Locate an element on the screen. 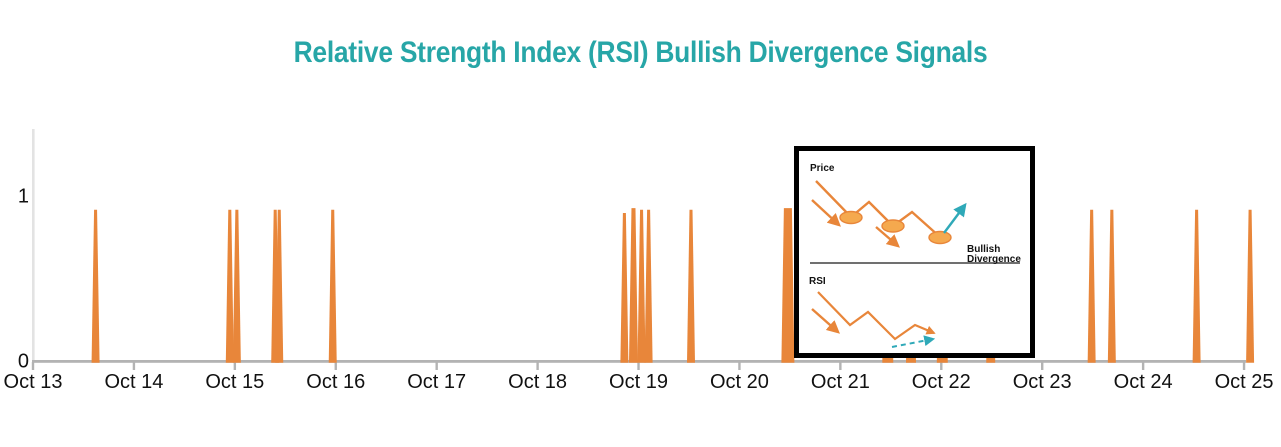  divergence-diagram: Price Bullish Divergence RSI is located at coordinates (915, 255).